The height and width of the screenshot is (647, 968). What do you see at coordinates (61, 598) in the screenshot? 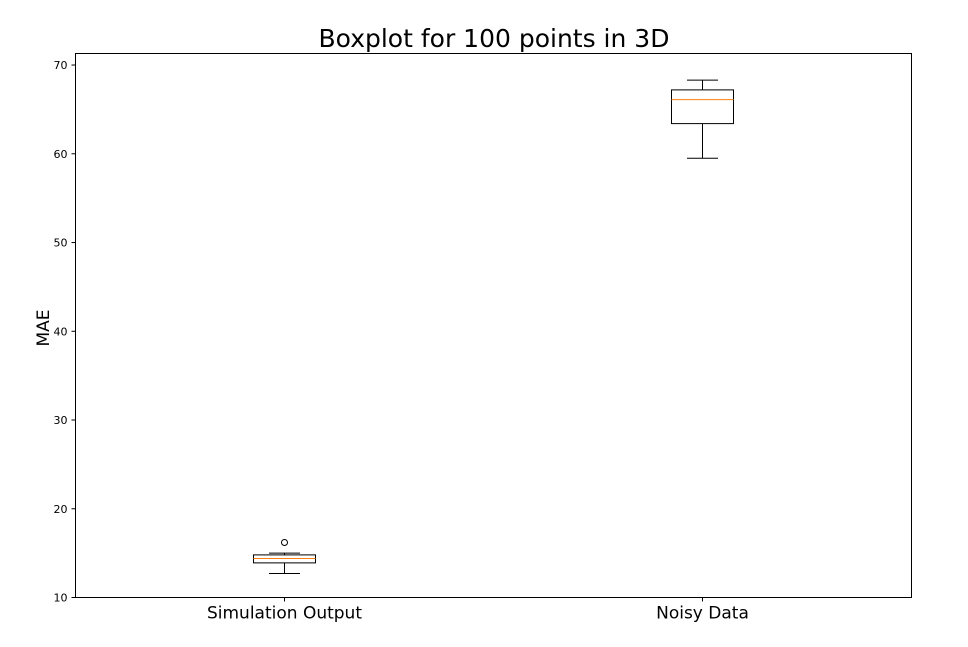
I see `y-tick-label: 10` at bounding box center [61, 598].